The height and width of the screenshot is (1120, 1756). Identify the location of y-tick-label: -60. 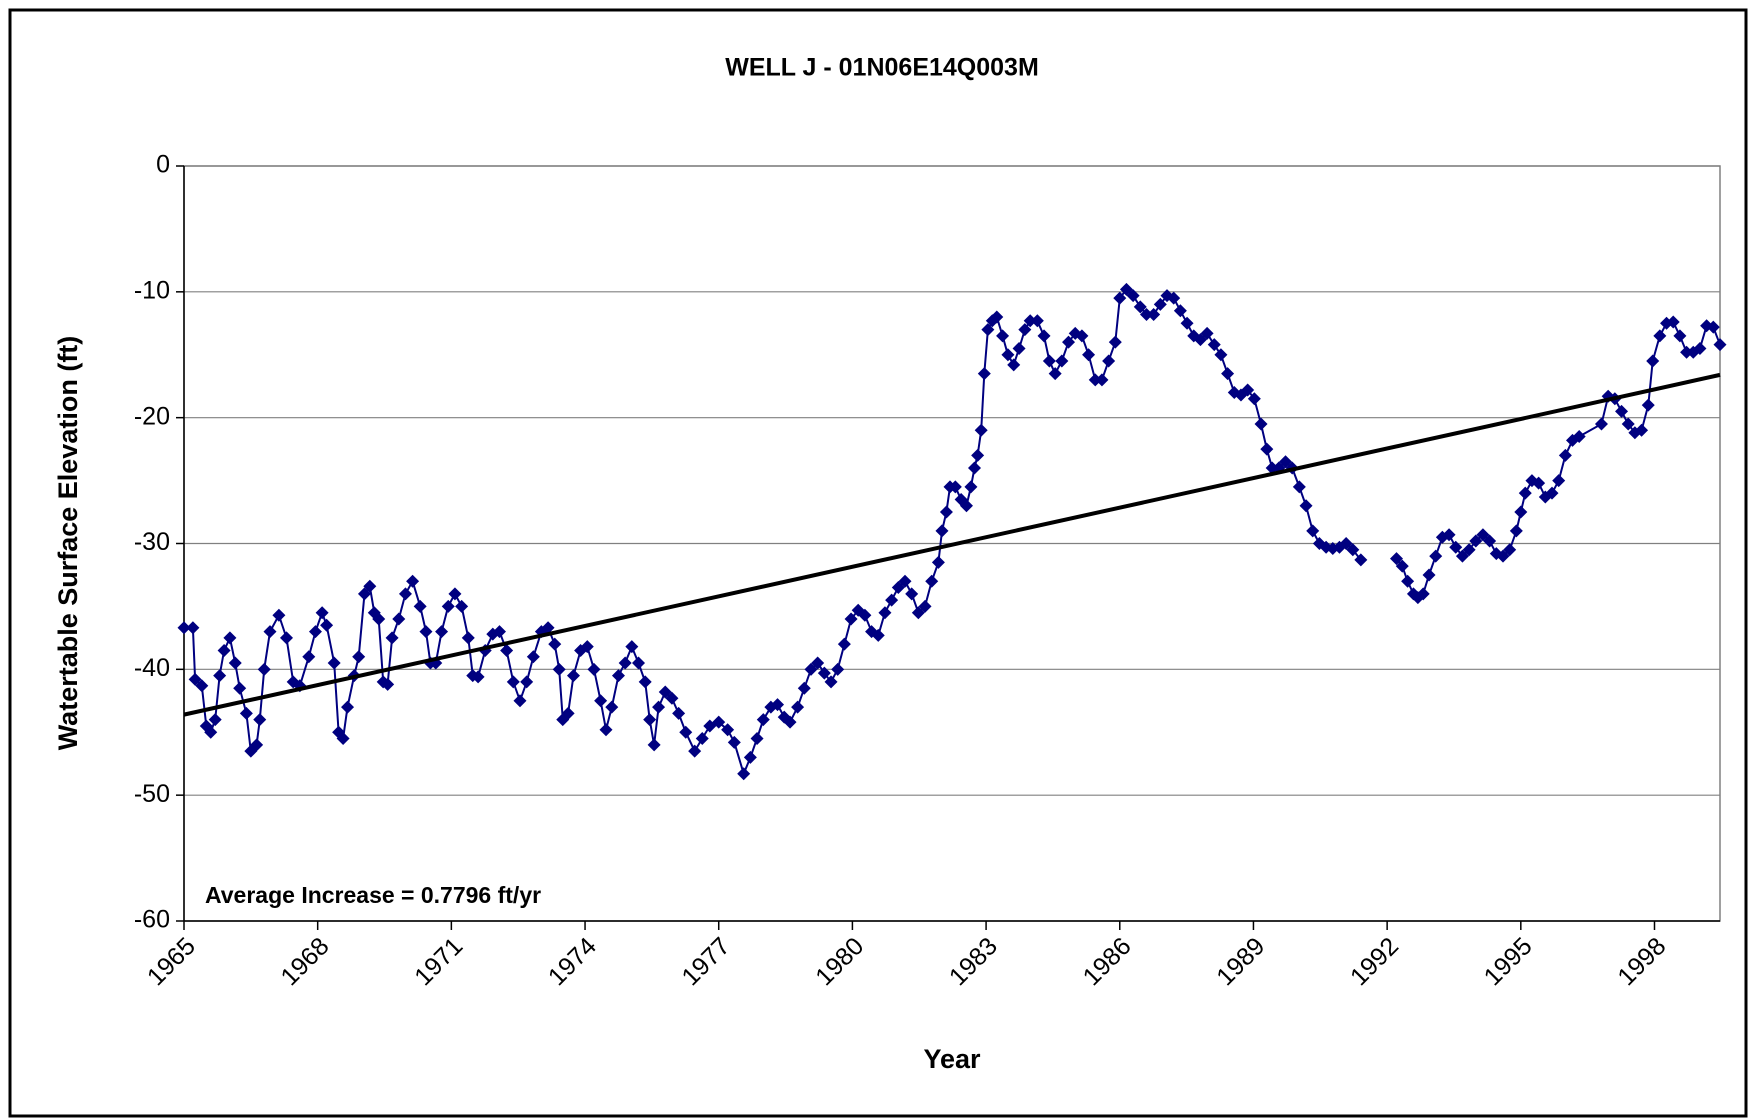
(152, 920).